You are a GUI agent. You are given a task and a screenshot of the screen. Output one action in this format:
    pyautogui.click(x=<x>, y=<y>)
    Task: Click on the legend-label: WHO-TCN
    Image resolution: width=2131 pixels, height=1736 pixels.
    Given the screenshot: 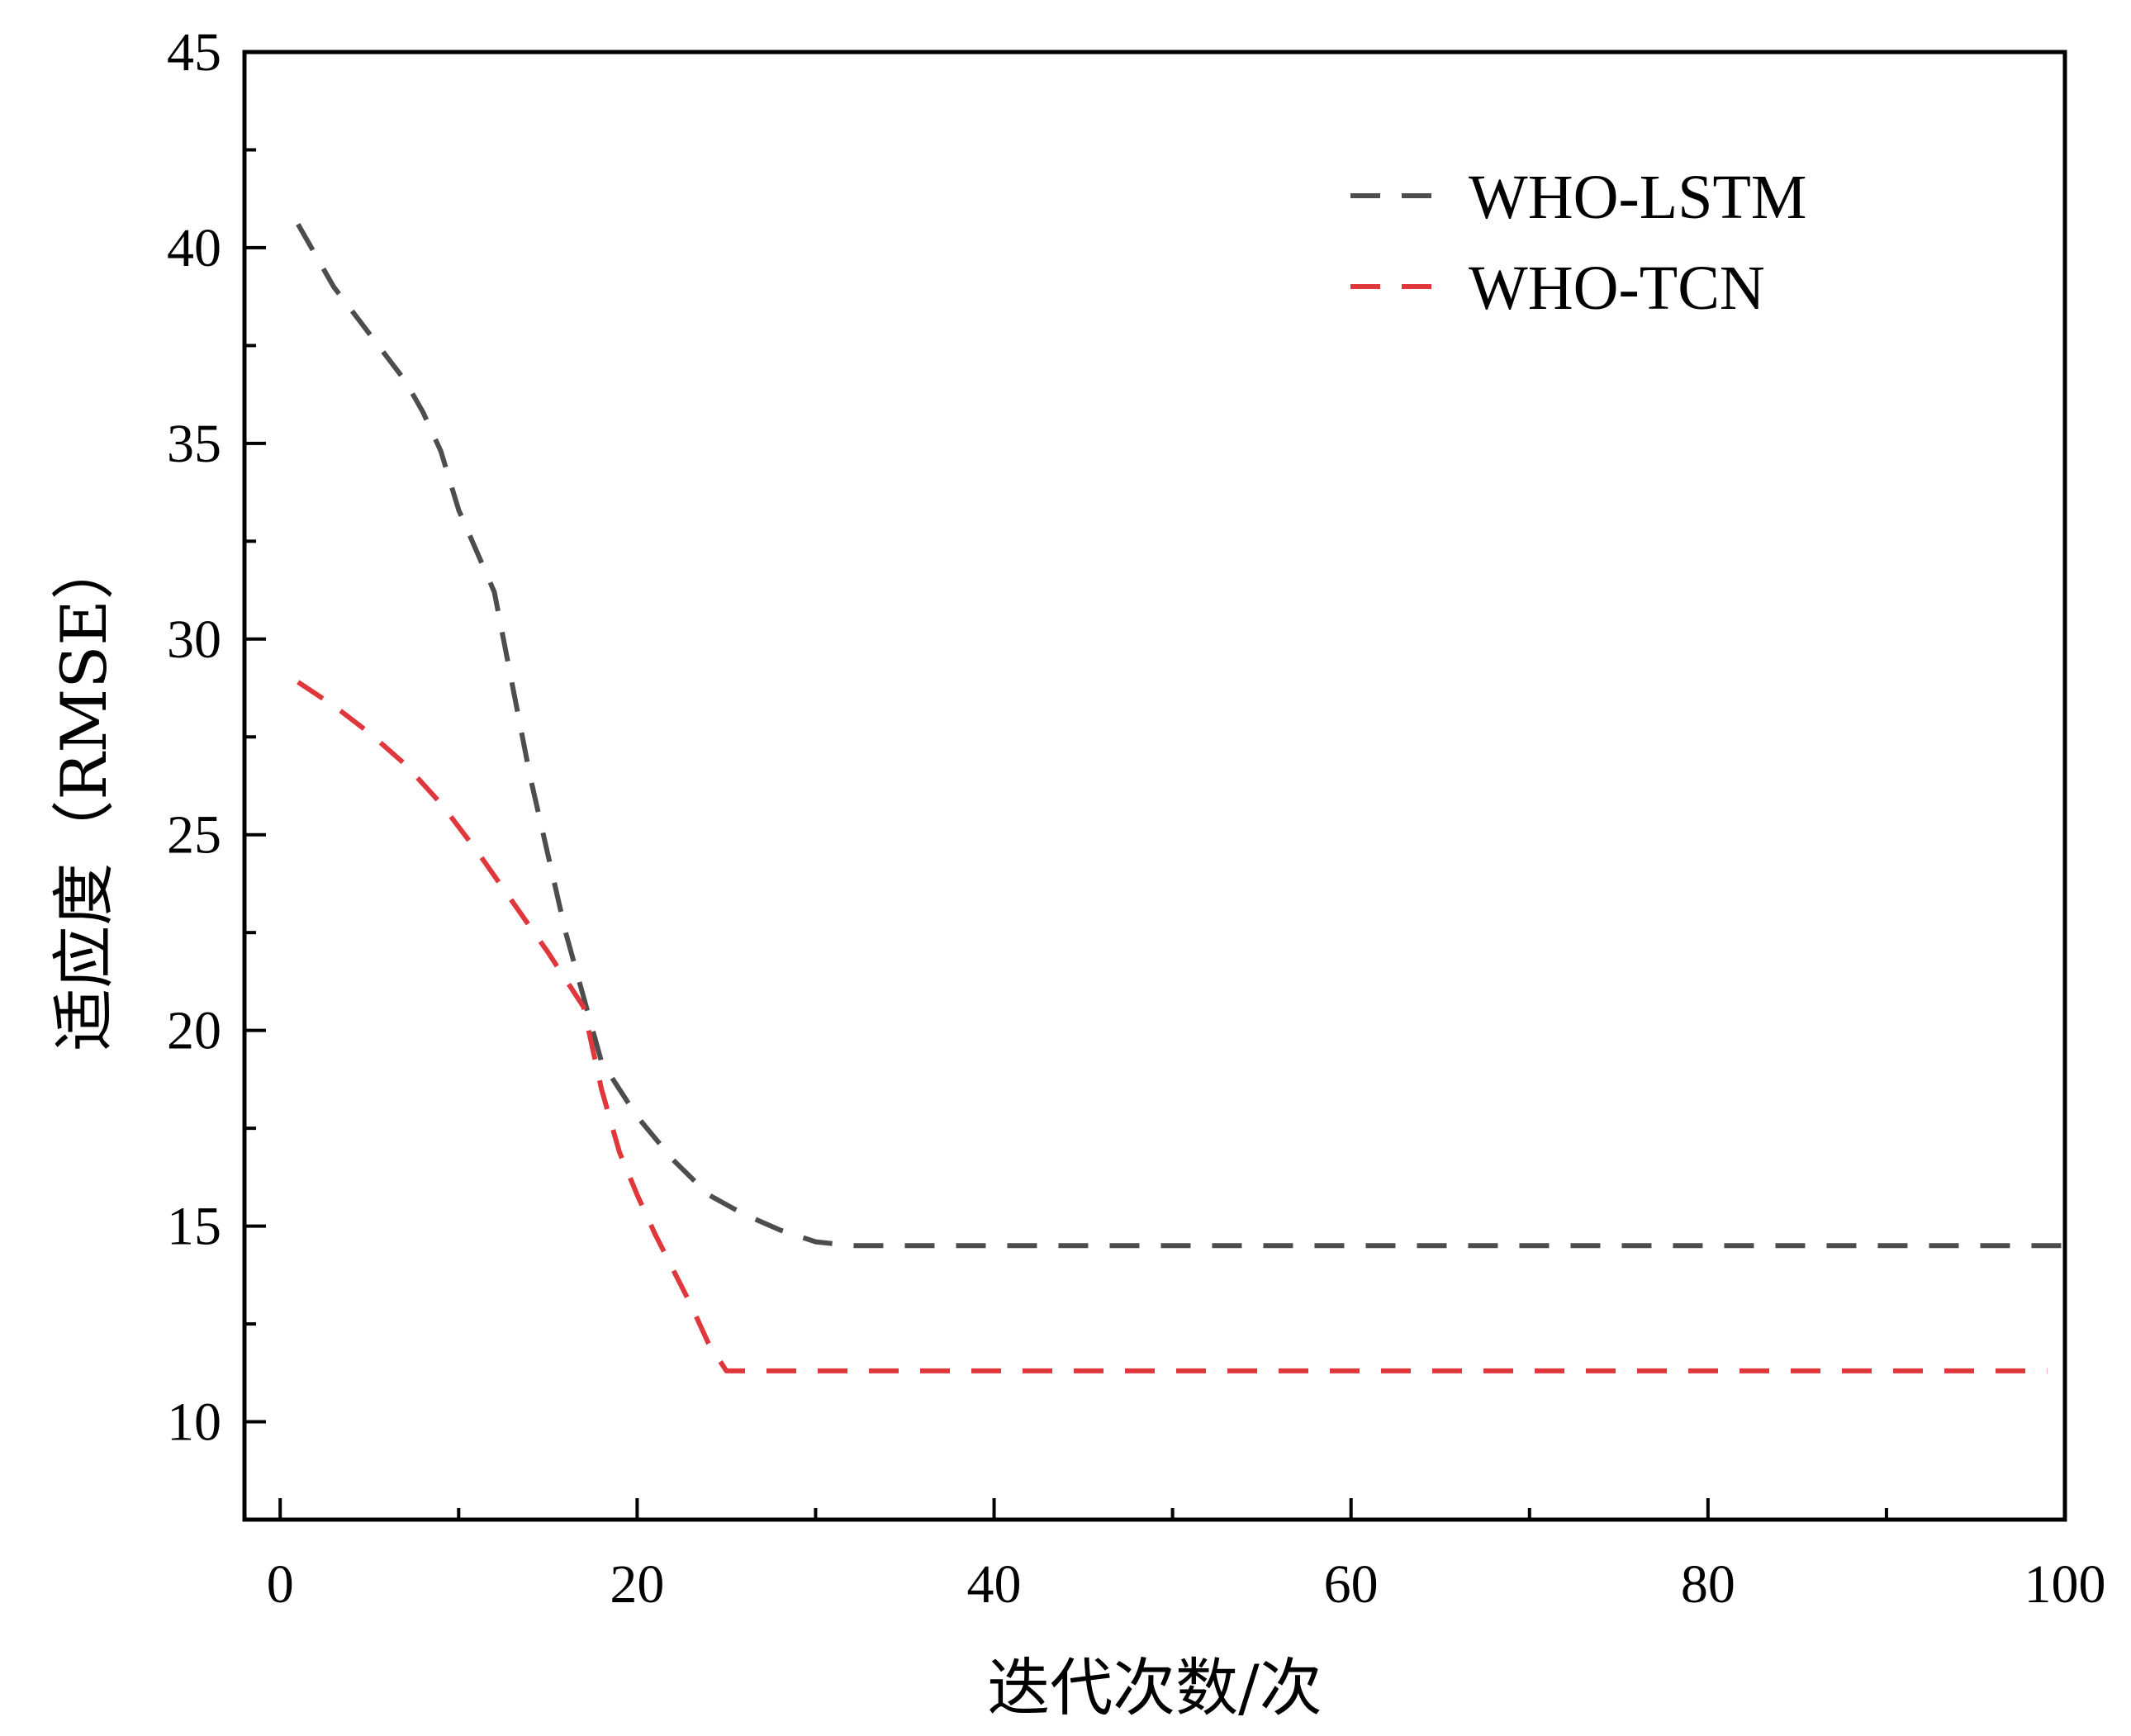 What is the action you would take?
    pyautogui.click(x=1617, y=288)
    